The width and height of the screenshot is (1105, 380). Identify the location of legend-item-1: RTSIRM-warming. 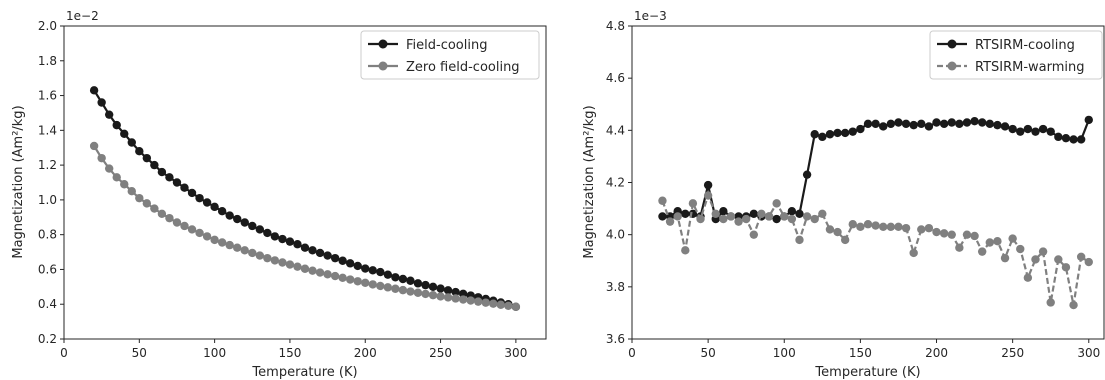
(1011, 67).